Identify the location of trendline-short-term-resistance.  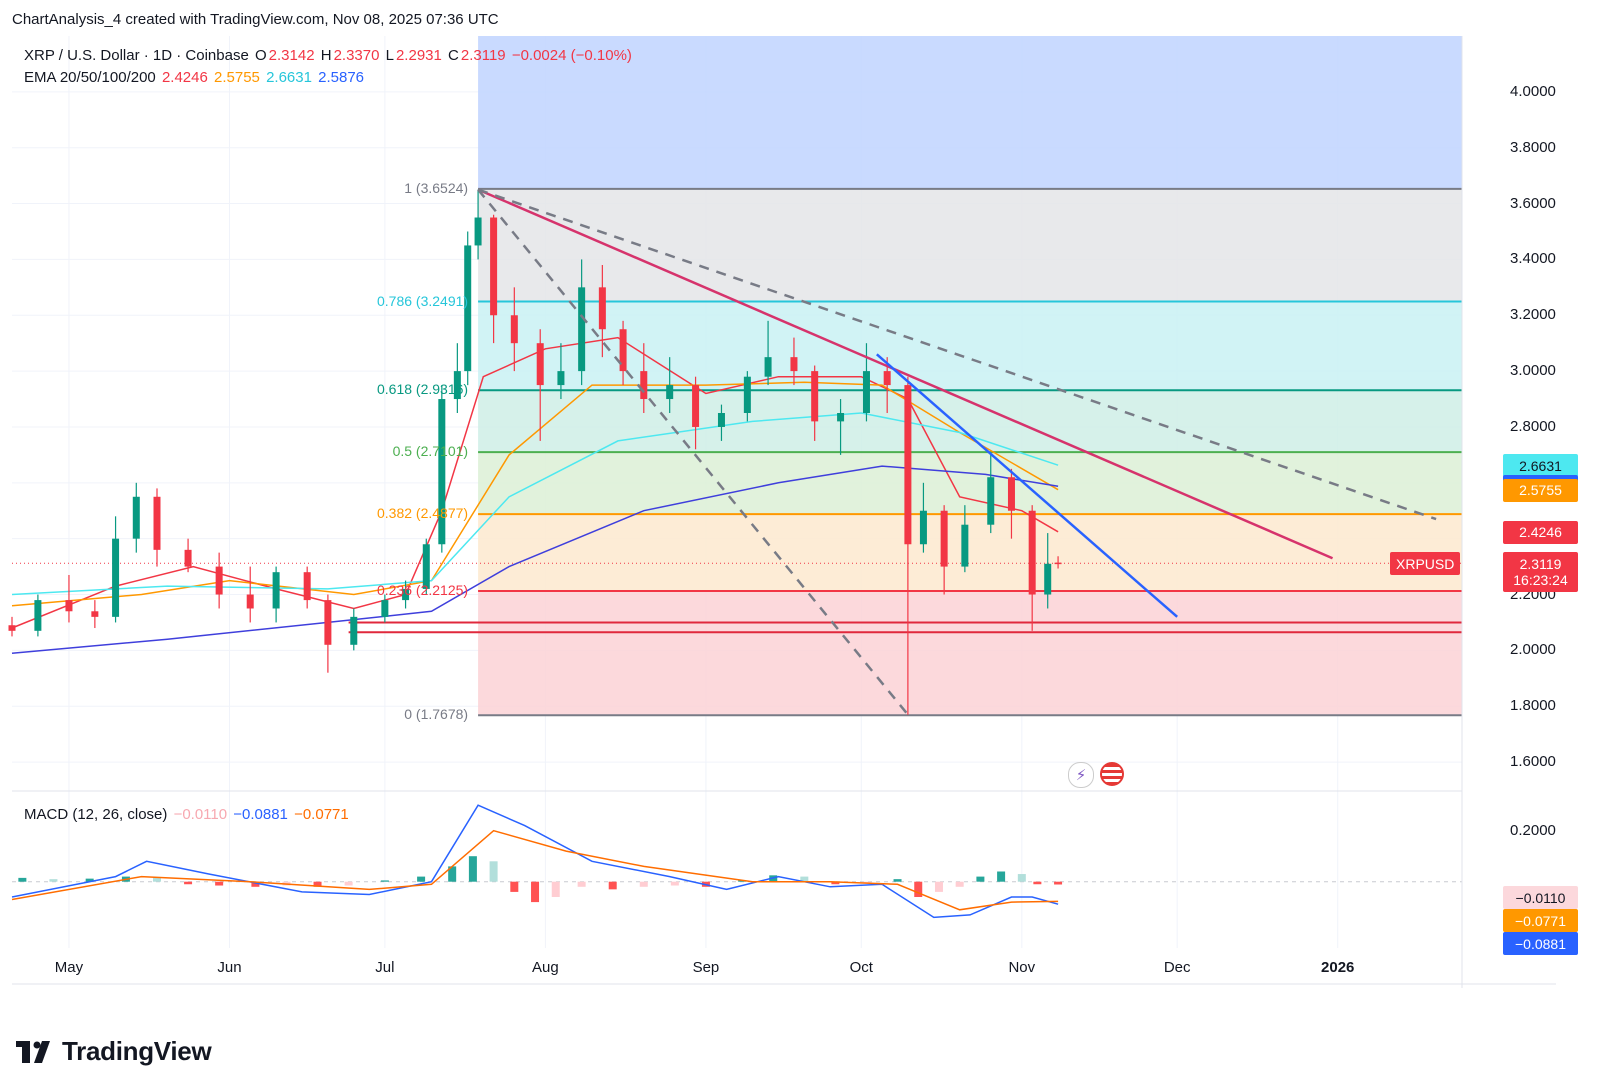
(1027, 485).